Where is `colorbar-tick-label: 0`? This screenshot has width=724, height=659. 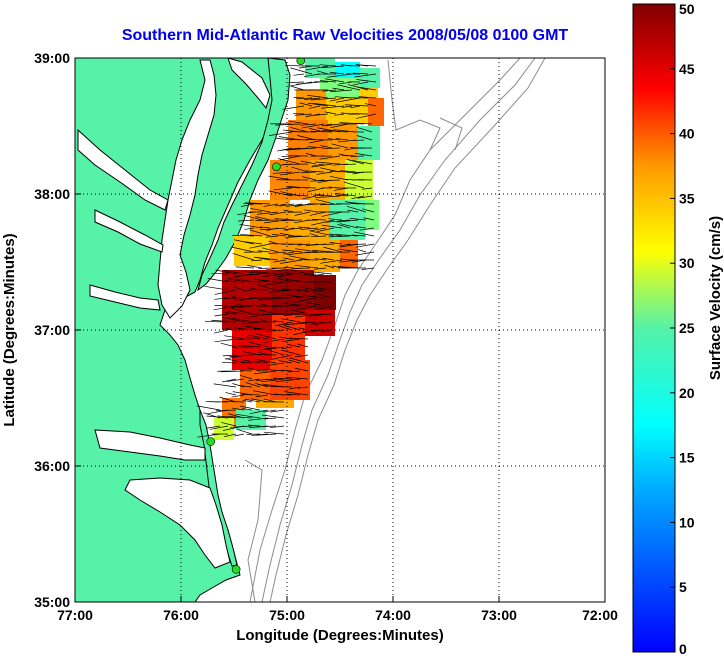 colorbar-tick-label: 0 is located at coordinates (683, 649).